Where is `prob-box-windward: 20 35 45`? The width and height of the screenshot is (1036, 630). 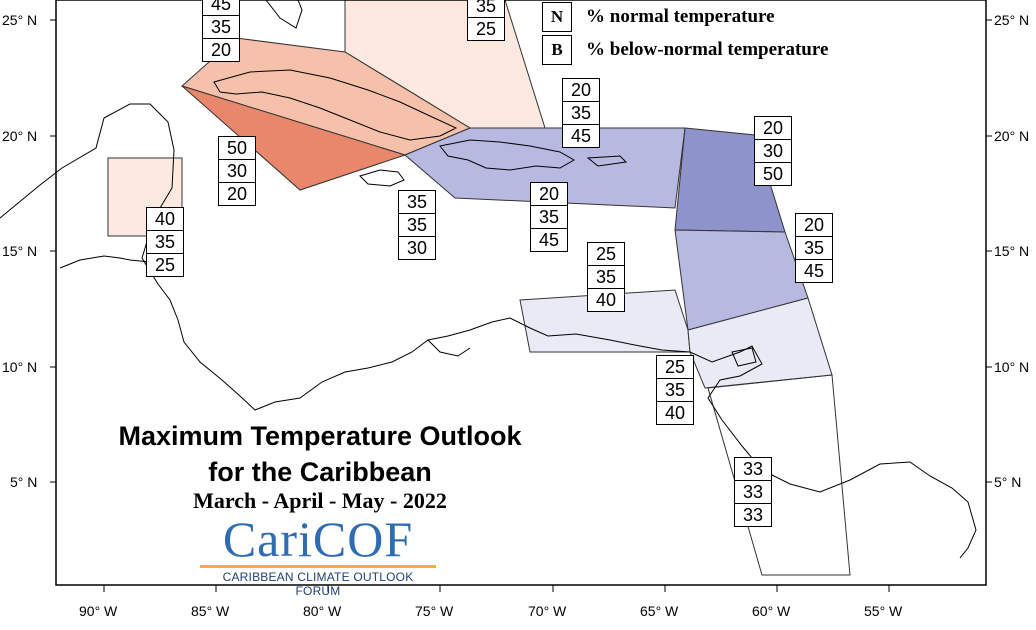 prob-box-windward: 20 35 45 is located at coordinates (814, 248).